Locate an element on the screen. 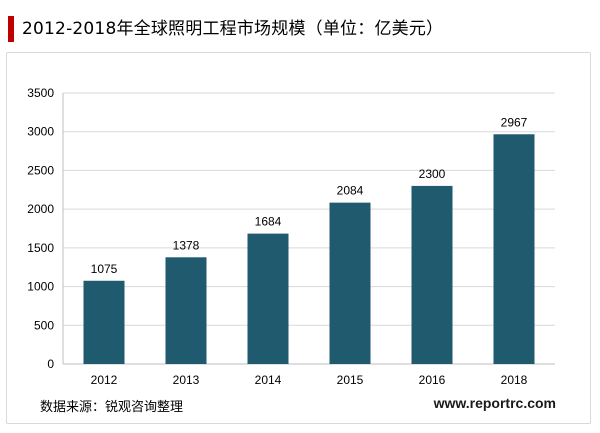  bar-value-label: 1075 is located at coordinates (104, 269).